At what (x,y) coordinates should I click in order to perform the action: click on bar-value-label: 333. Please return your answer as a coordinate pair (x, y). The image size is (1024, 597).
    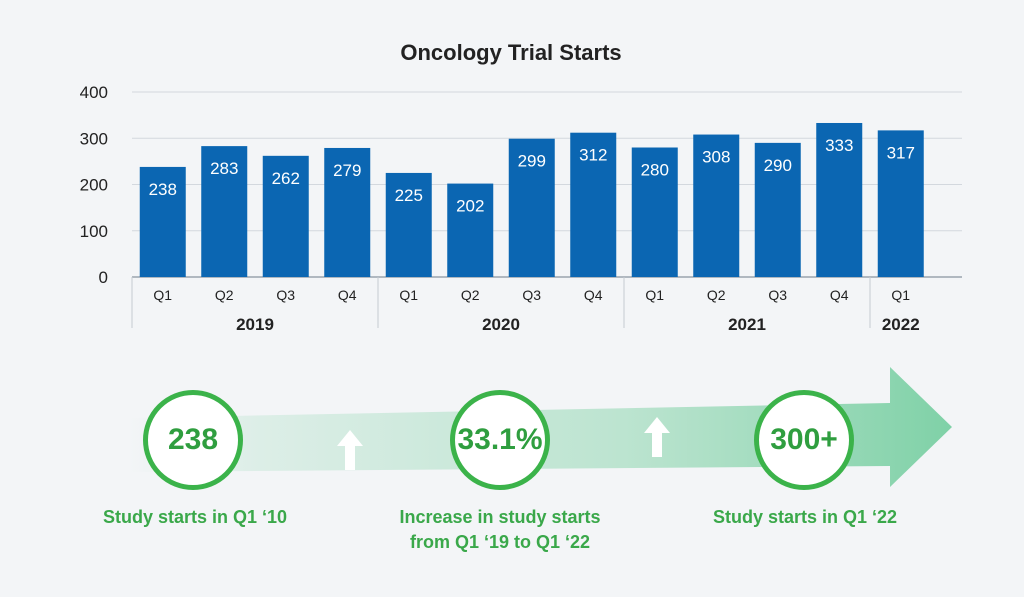
    Looking at the image, I should click on (839, 145).